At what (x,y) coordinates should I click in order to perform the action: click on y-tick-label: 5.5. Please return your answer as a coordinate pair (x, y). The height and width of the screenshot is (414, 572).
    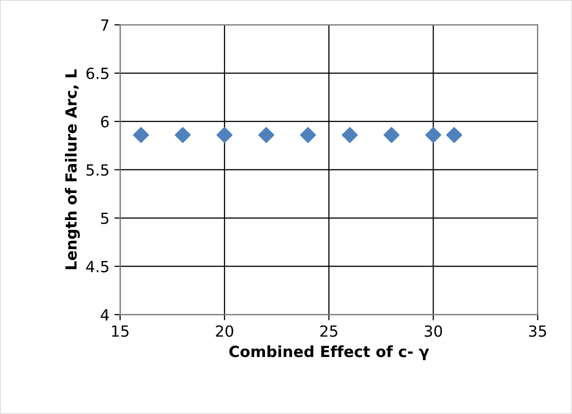
    Looking at the image, I should click on (97, 170).